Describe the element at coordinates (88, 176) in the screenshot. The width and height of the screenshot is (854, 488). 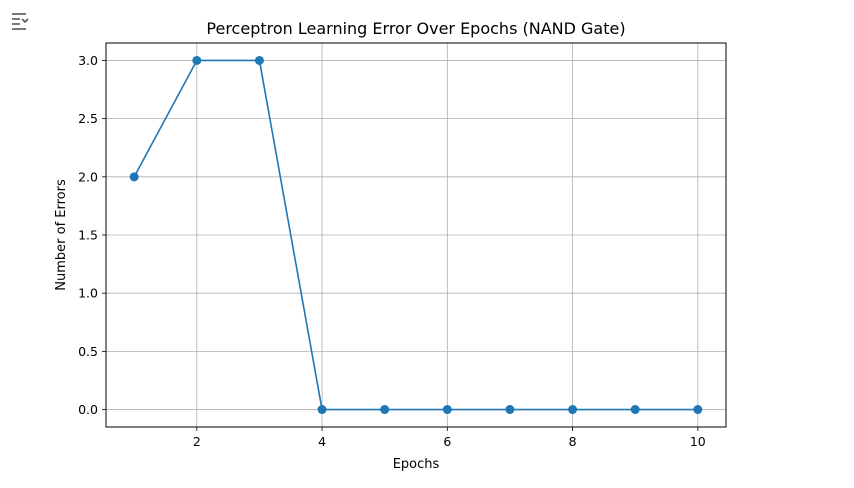
I see `y-tick-label: 2.0` at that location.